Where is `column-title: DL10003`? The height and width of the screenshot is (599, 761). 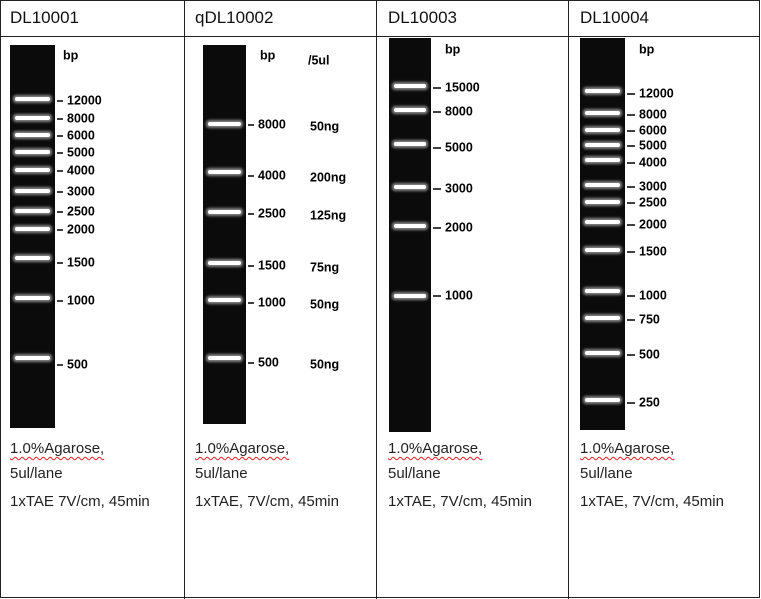
column-title: DL10003 is located at coordinates (423, 17).